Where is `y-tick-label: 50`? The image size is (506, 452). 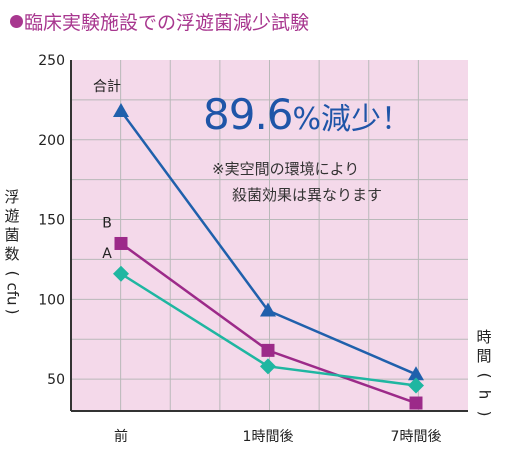 y-tick-label: 50 is located at coordinates (56, 380).